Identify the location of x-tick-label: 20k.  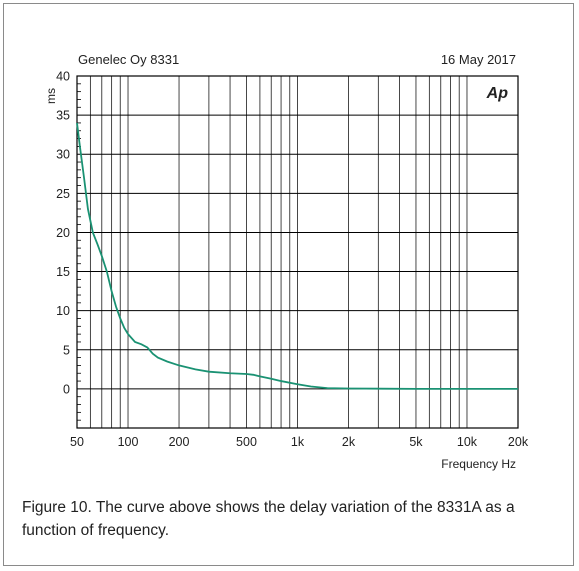
(518, 442).